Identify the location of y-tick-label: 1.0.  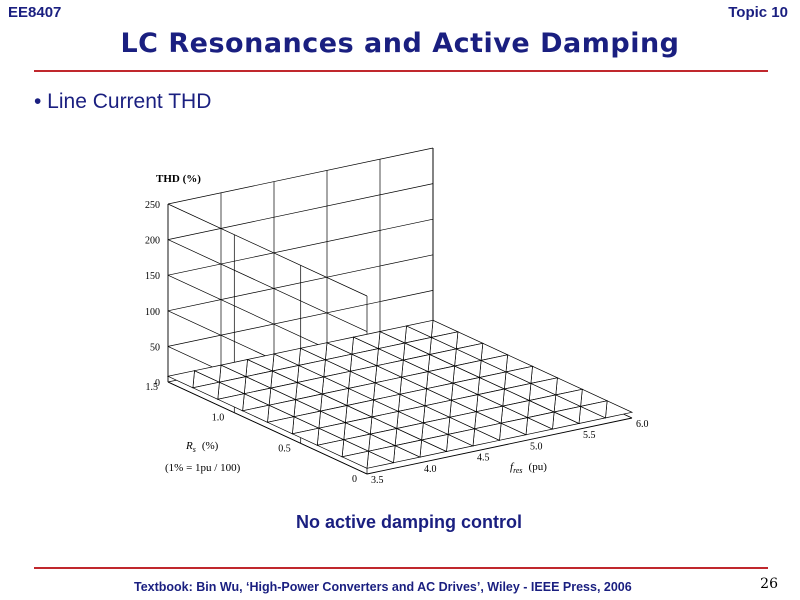
(218, 418).